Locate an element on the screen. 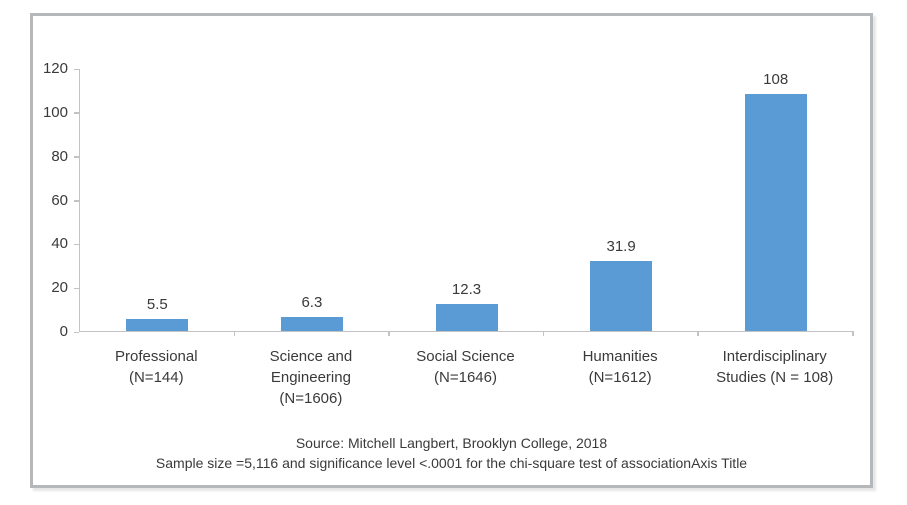  category-label-4: Interdisciplinary Studies (N = 108) is located at coordinates (775, 367).